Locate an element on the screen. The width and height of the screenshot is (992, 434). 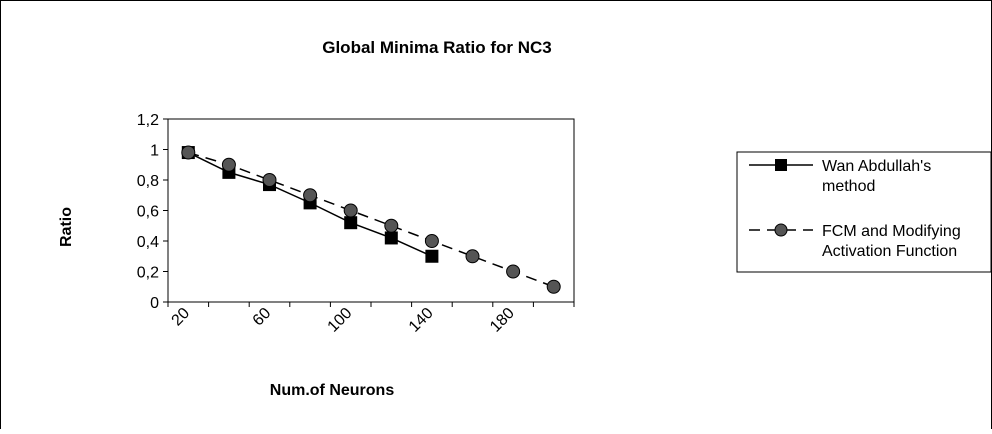
x-tick-label: 180 is located at coordinates (502, 320).